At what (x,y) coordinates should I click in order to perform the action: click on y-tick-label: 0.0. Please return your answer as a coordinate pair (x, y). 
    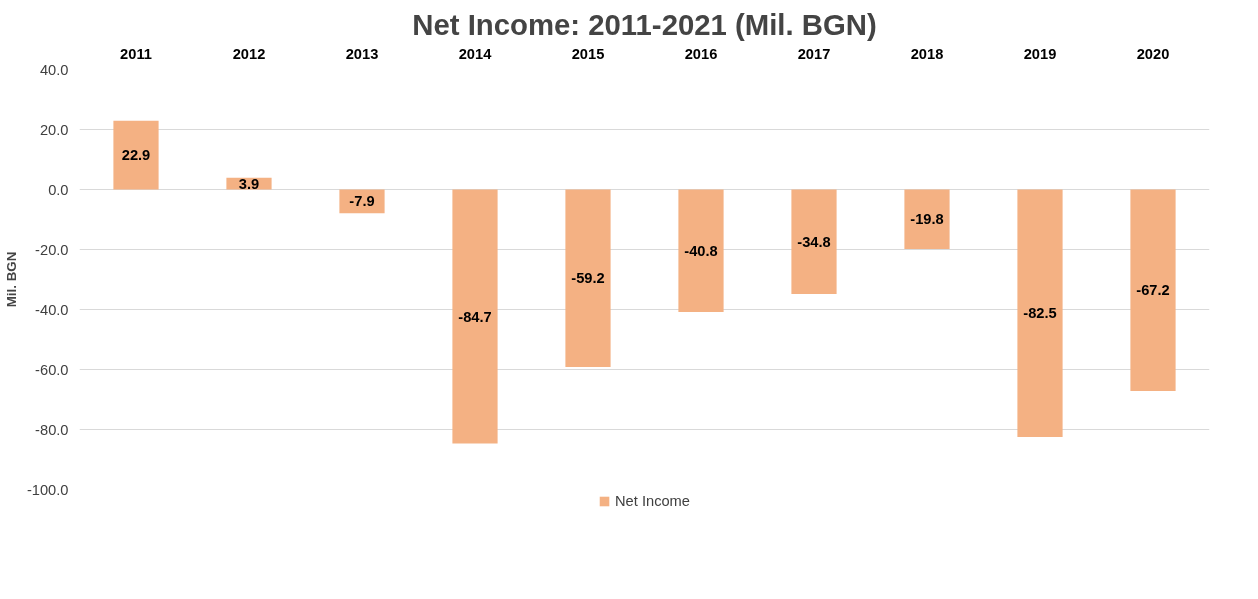
    Looking at the image, I should click on (58, 189).